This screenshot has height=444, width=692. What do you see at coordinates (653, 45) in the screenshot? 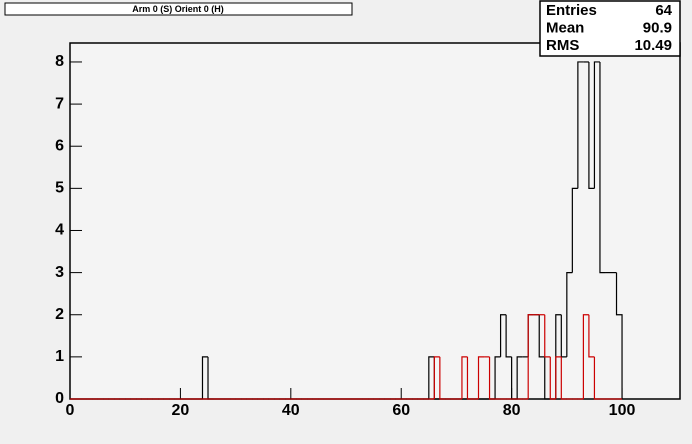
I see `stat-value: 10.49` at bounding box center [653, 45].